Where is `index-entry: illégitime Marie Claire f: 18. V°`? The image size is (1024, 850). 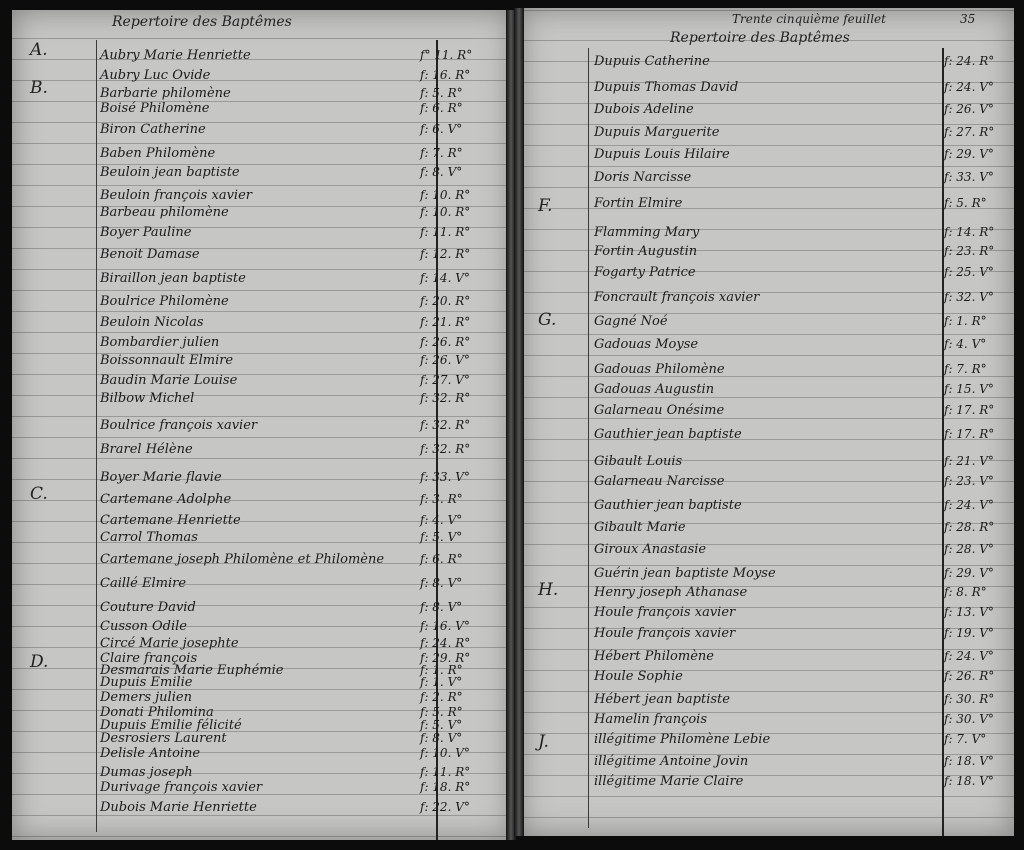 index-entry: illégitime Marie Claire f: 18. V° is located at coordinates (767, 784).